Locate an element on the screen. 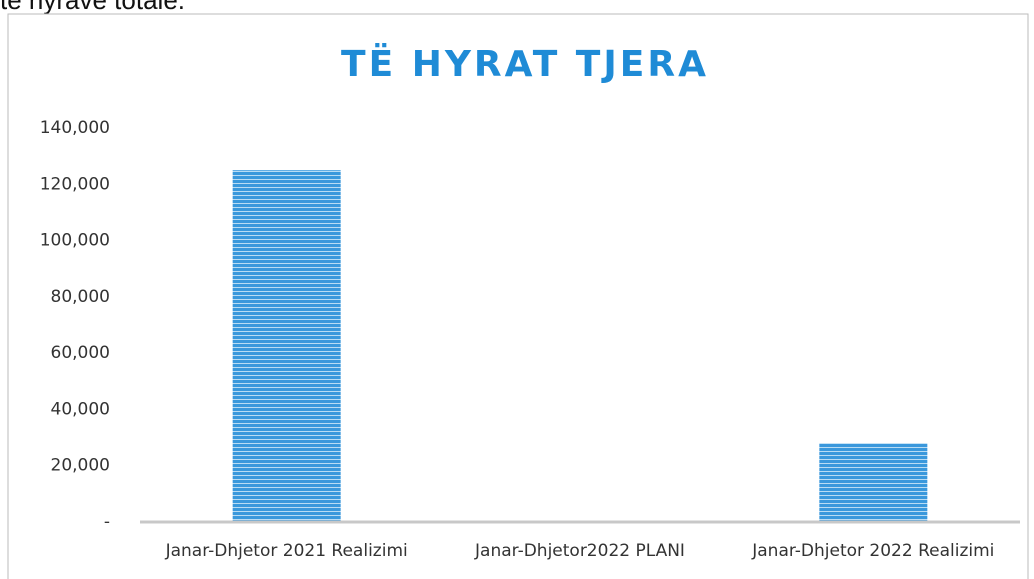 The height and width of the screenshot is (579, 1034). chart-title: TË HYRAT TJERA is located at coordinates (525, 64).